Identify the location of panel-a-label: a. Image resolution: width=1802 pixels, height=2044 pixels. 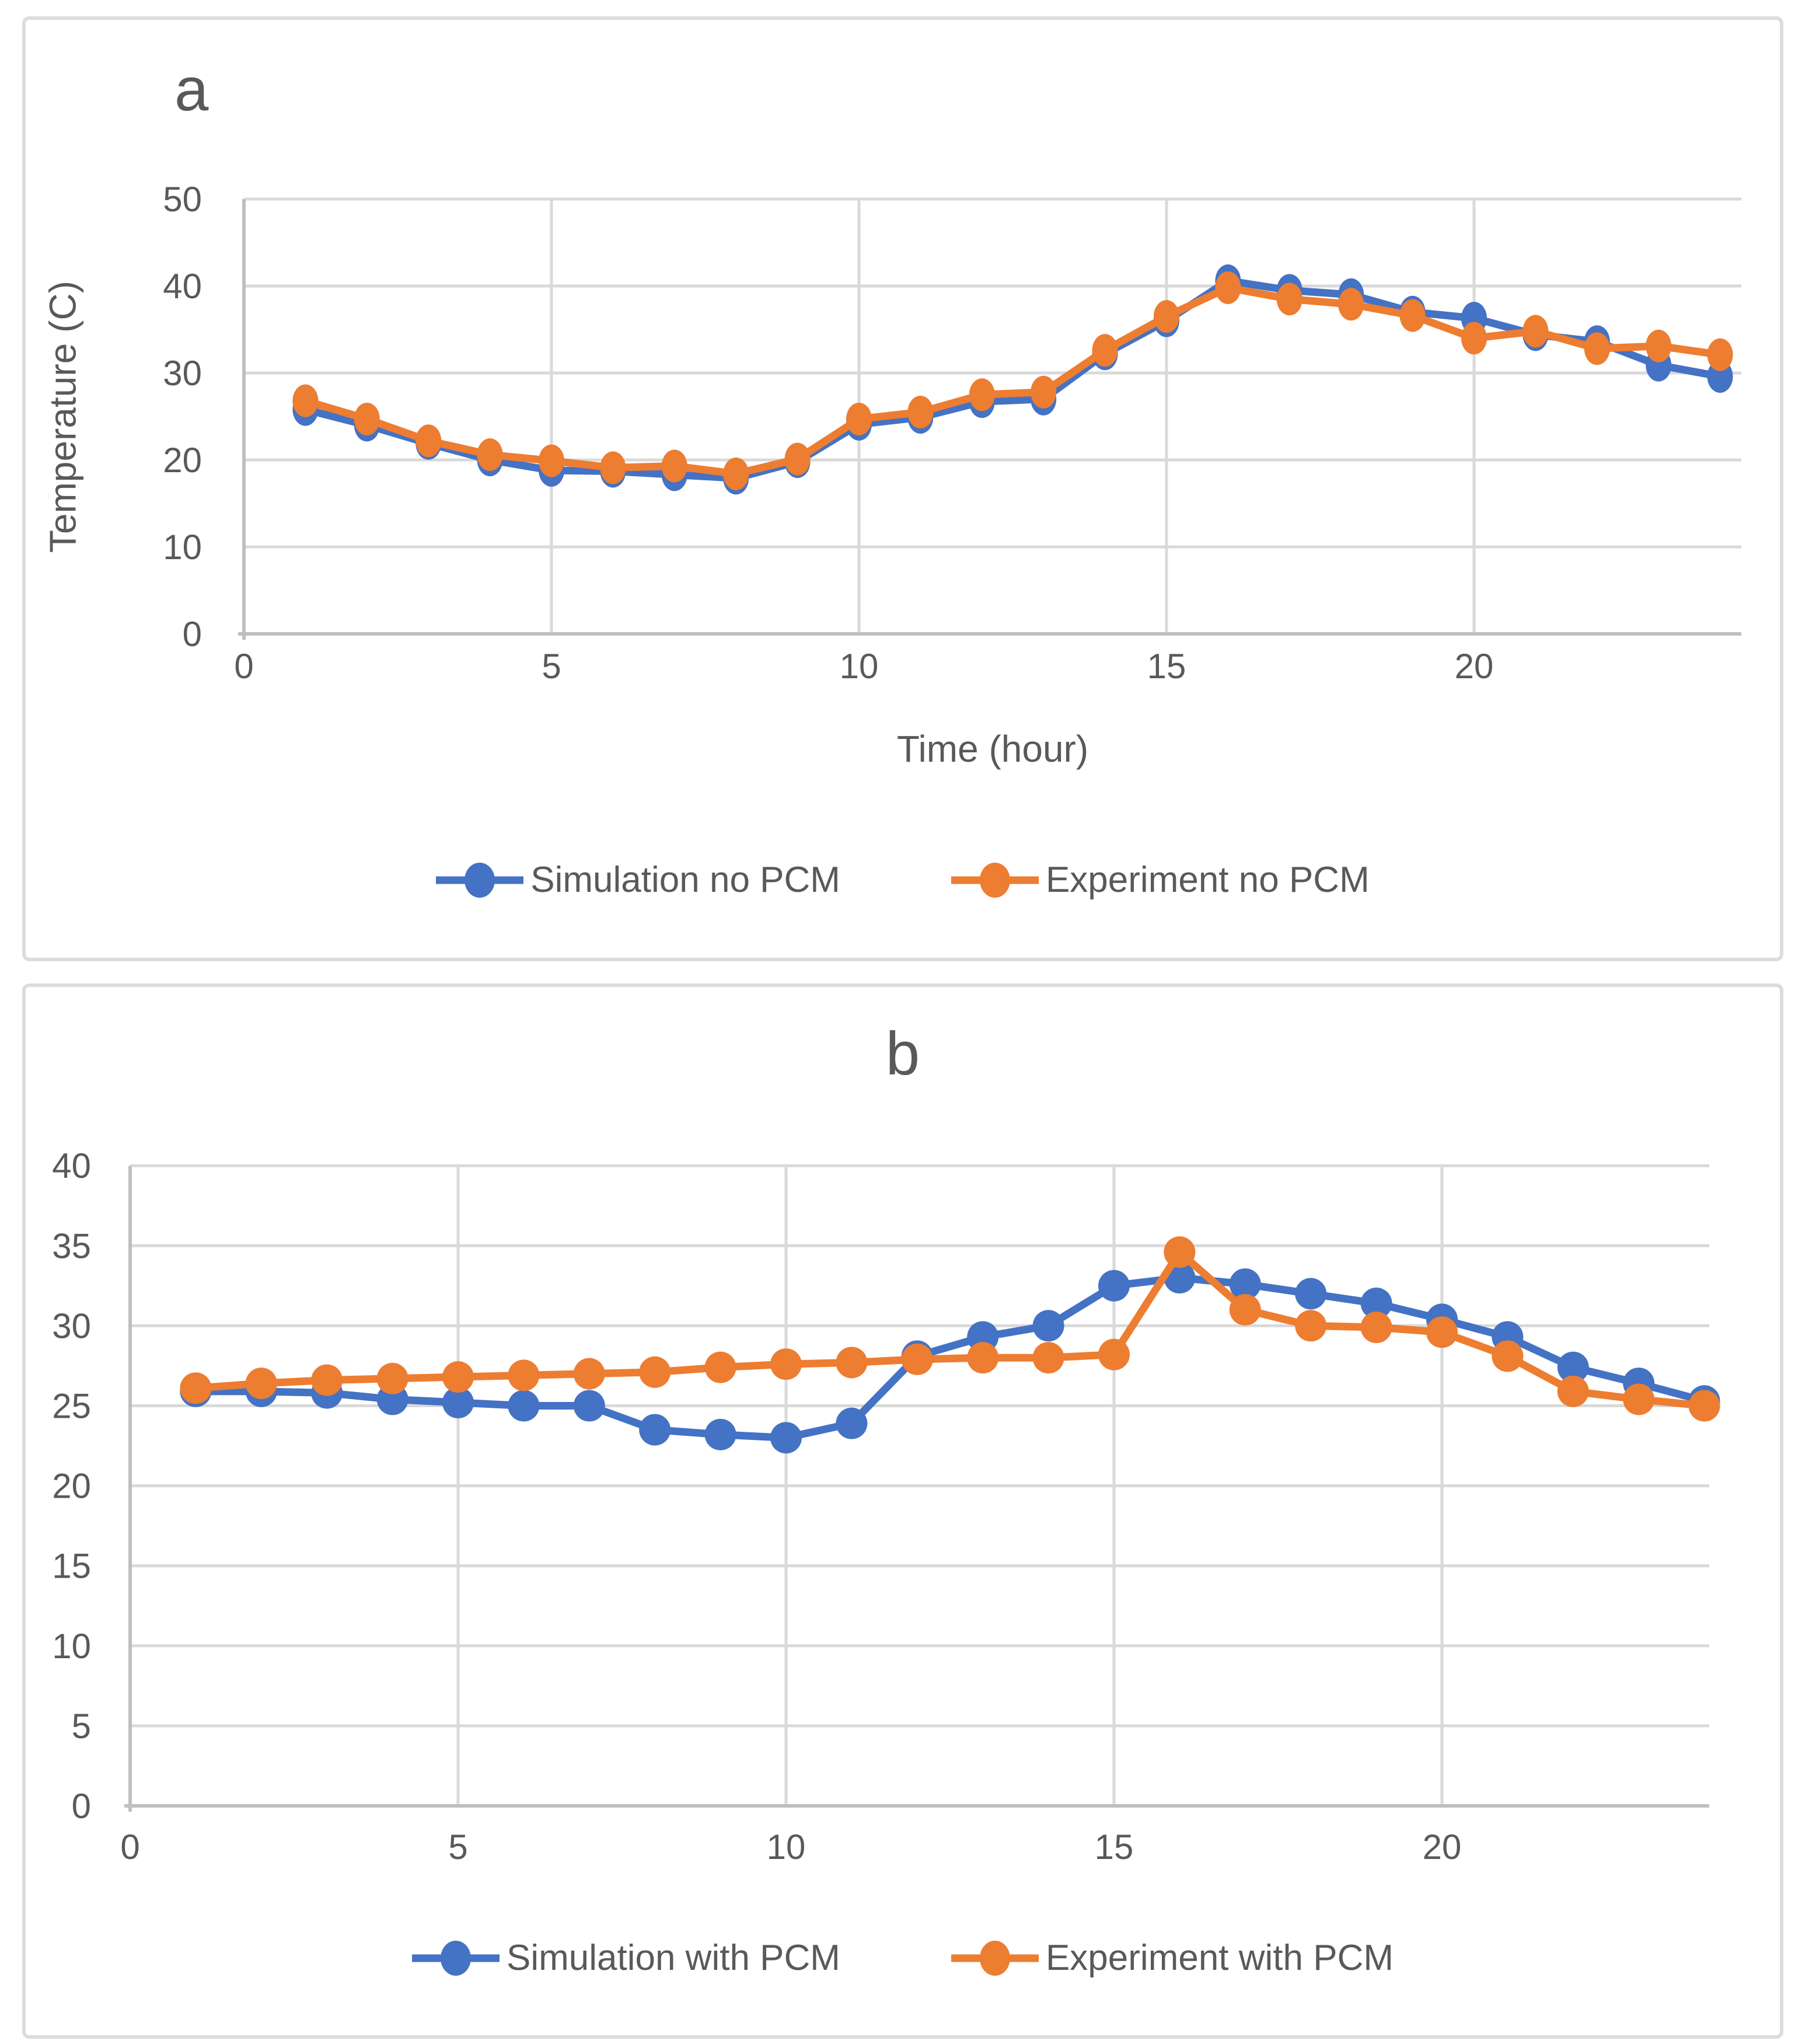
(191, 89).